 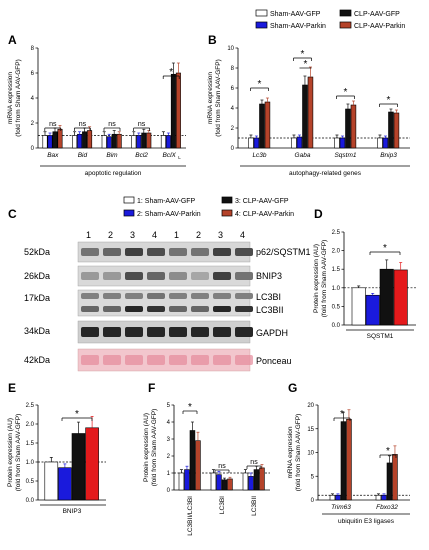 What do you see at coordinates (169, 440) in the screenshot?
I see `y-tick-label: 3` at bounding box center [169, 440].